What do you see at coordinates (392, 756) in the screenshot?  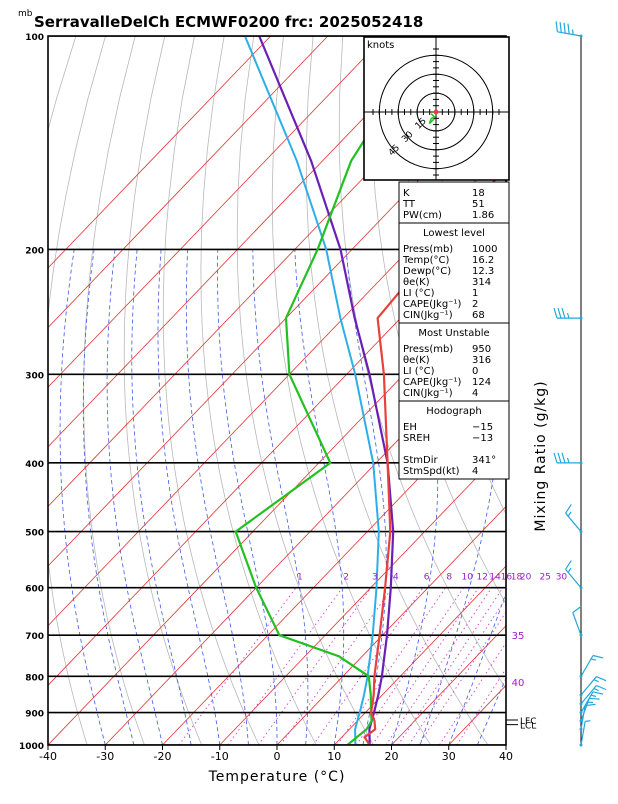 I see `x-tick-label: 20` at bounding box center [392, 756].